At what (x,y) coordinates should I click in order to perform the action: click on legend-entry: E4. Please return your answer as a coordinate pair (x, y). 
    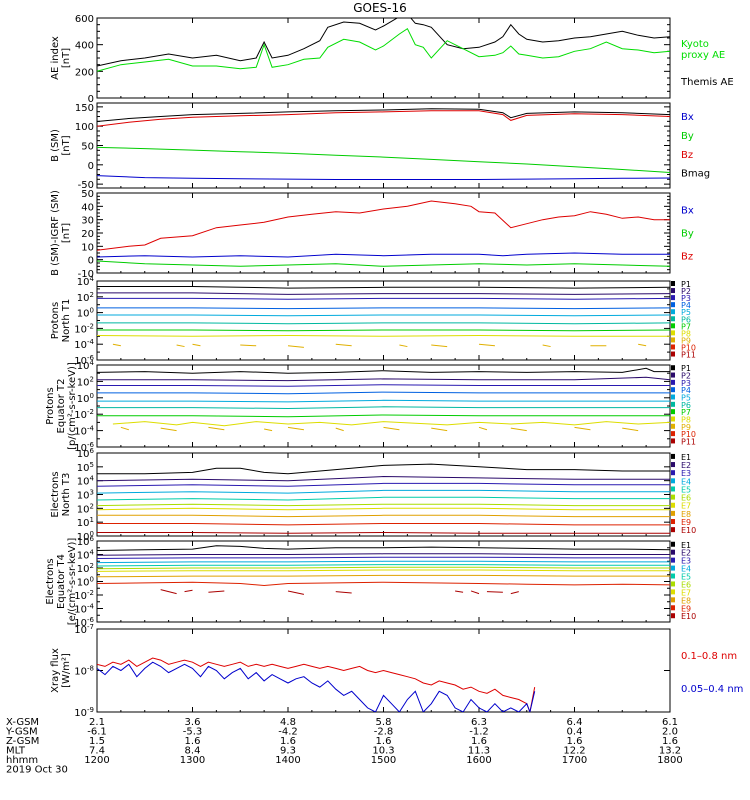
    Looking at the image, I should click on (686, 569).